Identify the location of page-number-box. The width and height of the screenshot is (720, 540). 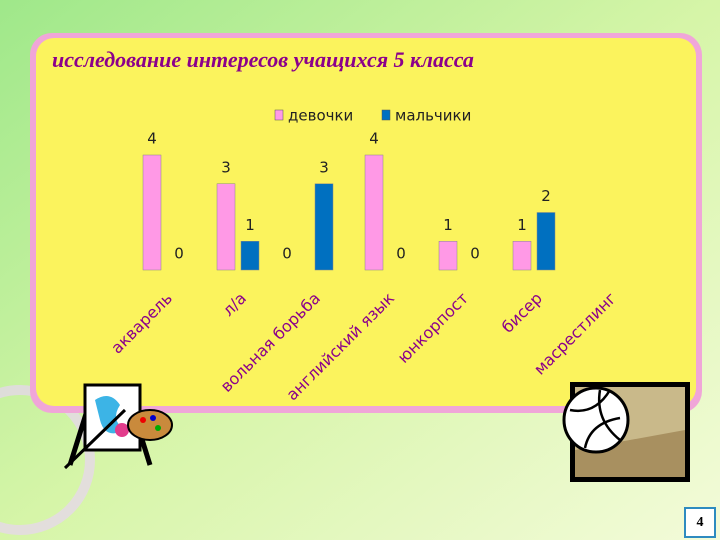
(700, 522).